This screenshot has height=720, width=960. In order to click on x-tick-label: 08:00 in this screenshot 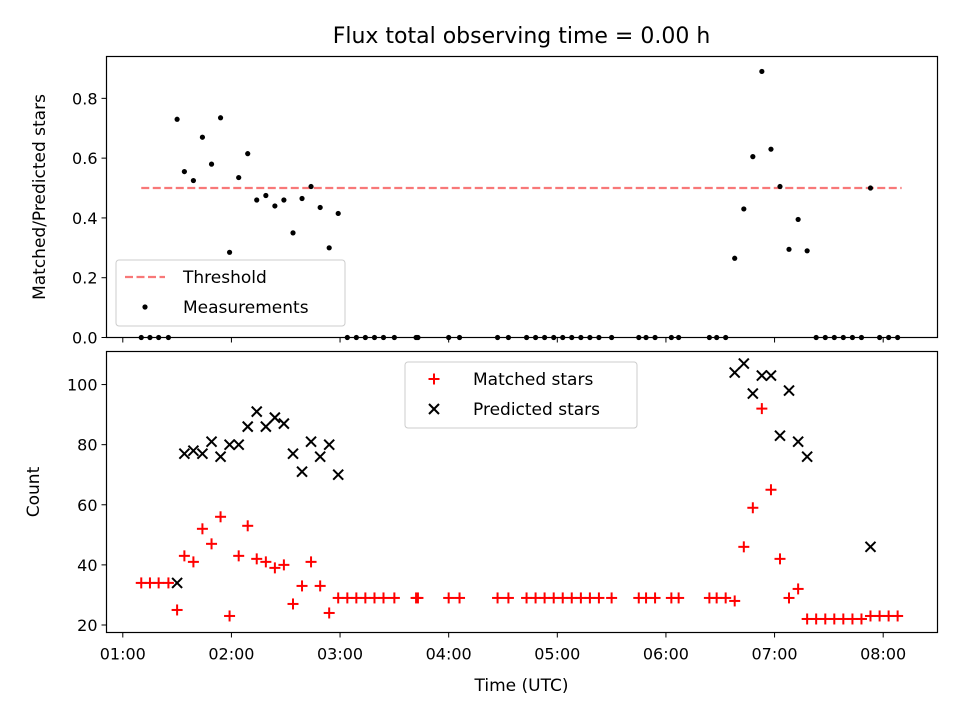, I will do `click(883, 654)`.